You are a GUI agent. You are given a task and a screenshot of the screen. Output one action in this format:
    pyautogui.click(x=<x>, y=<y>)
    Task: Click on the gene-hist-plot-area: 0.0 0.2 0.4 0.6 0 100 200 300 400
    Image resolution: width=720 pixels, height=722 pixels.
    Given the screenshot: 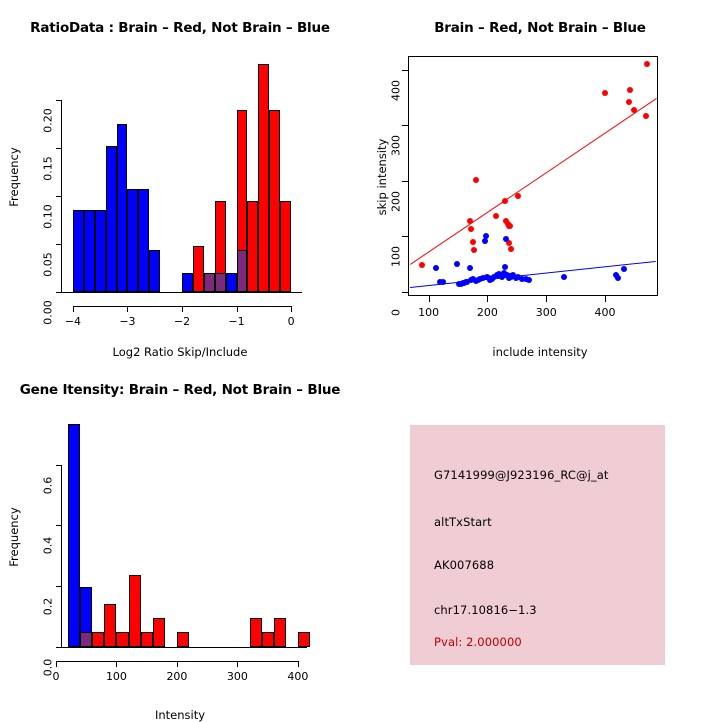 What is the action you would take?
    pyautogui.click(x=176, y=552)
    